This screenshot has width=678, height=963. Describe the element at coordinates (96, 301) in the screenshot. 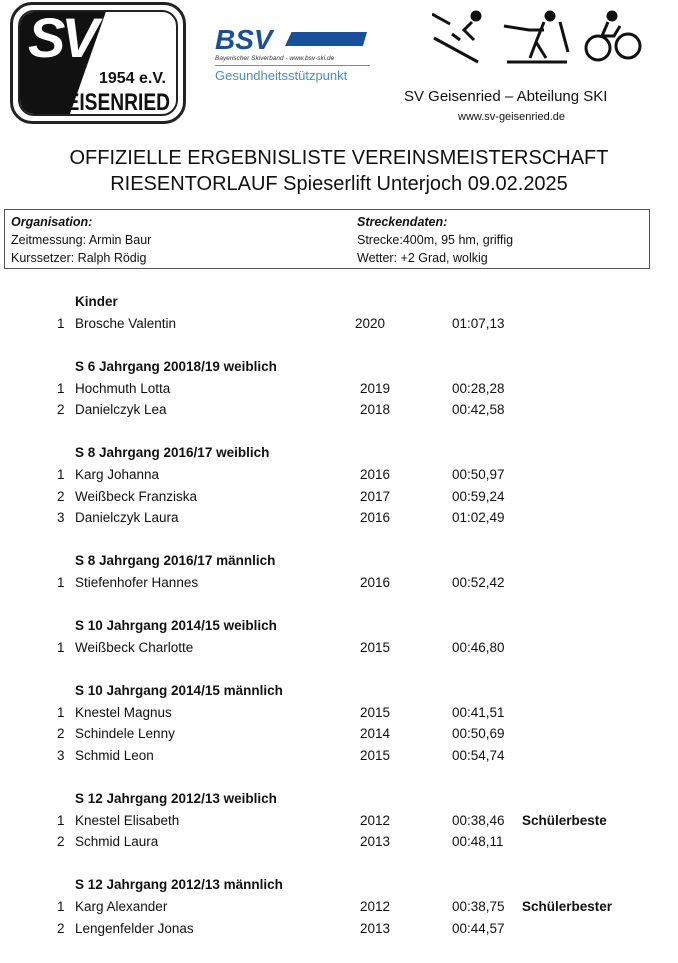

I see `group-title: Kinder` at that location.